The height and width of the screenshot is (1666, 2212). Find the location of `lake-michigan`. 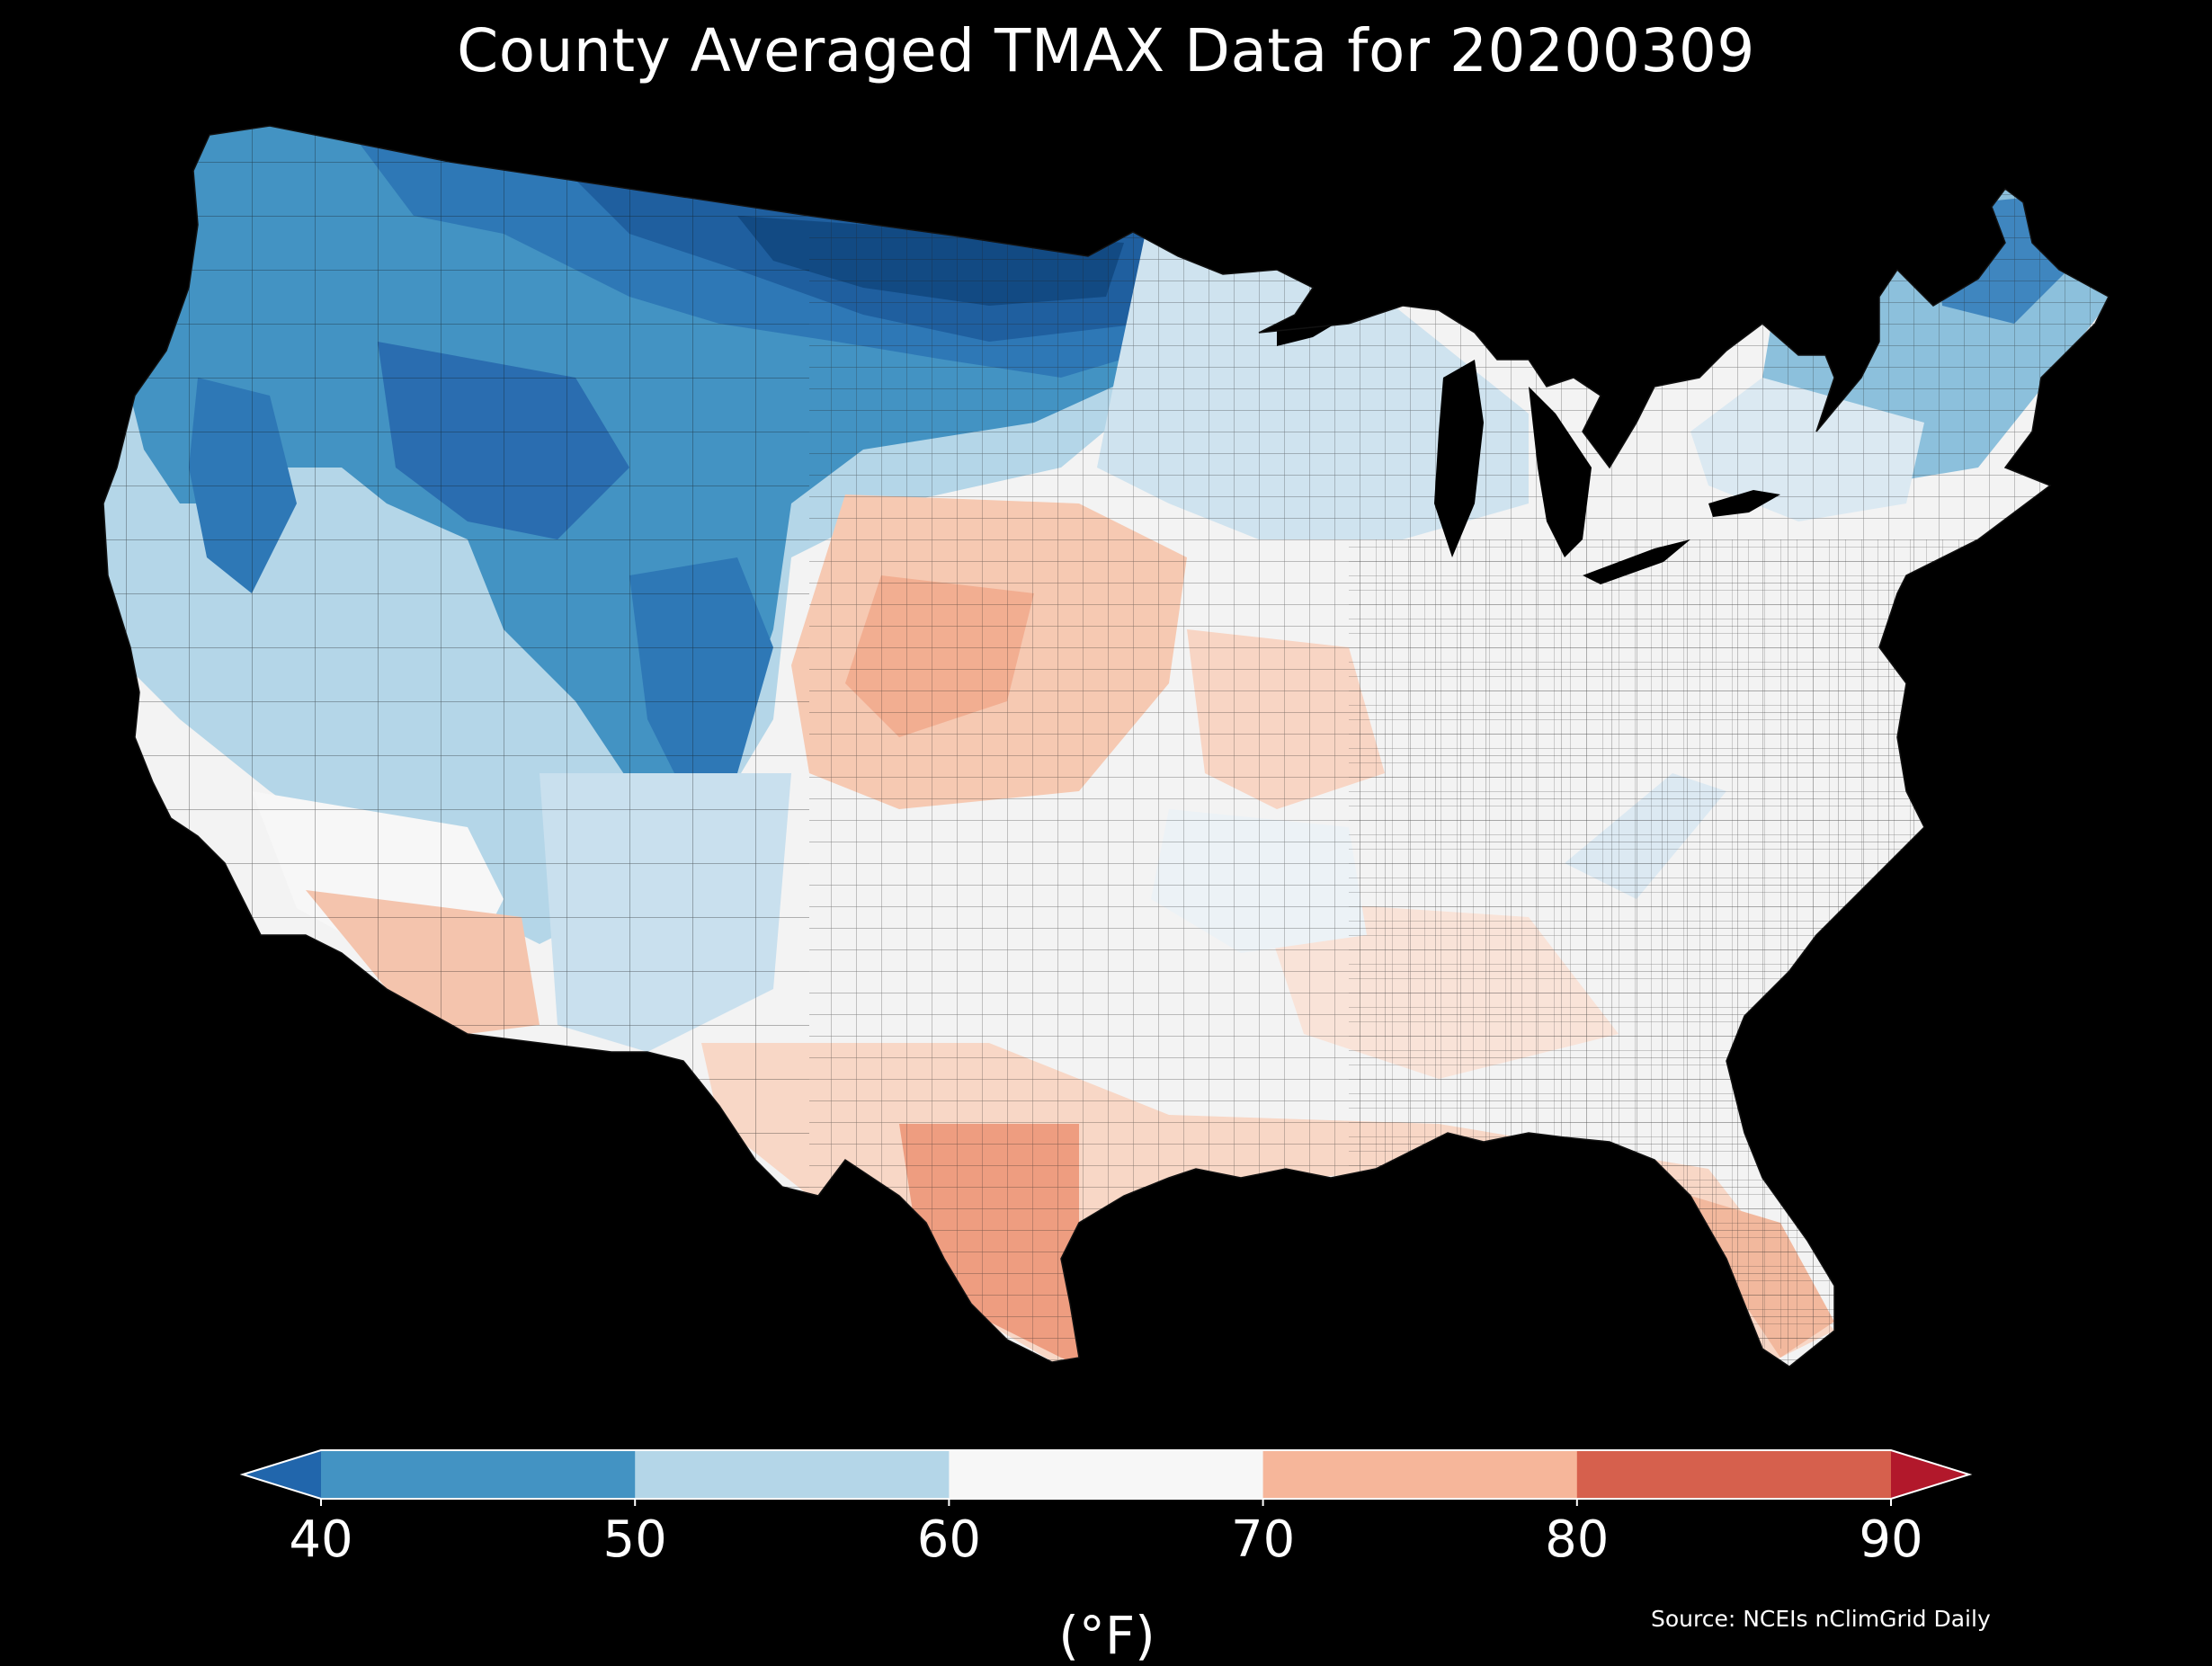

lake-michigan is located at coordinates (1459, 459).